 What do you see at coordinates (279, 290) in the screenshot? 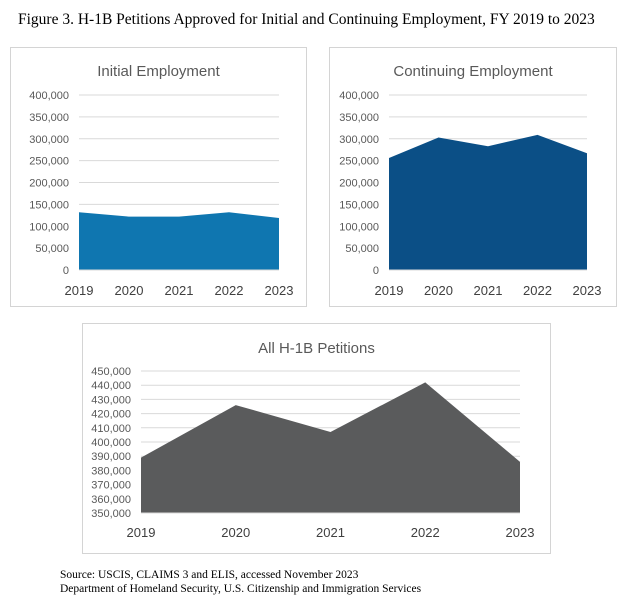
I see `initial-x-tick-label: 2023` at bounding box center [279, 290].